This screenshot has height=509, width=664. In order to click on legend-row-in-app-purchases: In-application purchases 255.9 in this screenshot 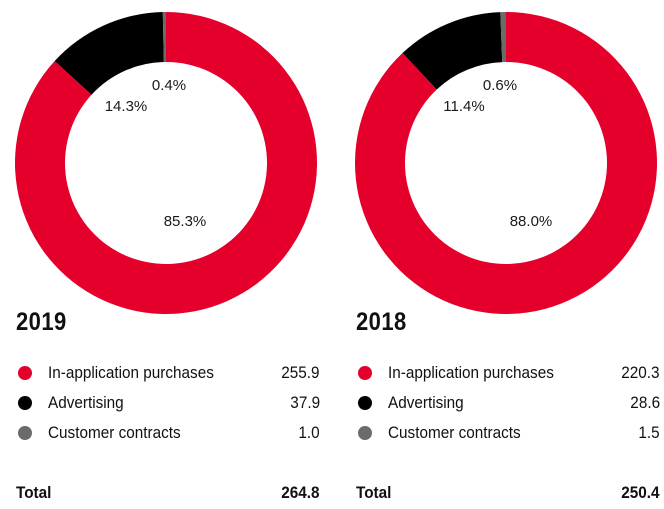, I will do `click(168, 376)`.